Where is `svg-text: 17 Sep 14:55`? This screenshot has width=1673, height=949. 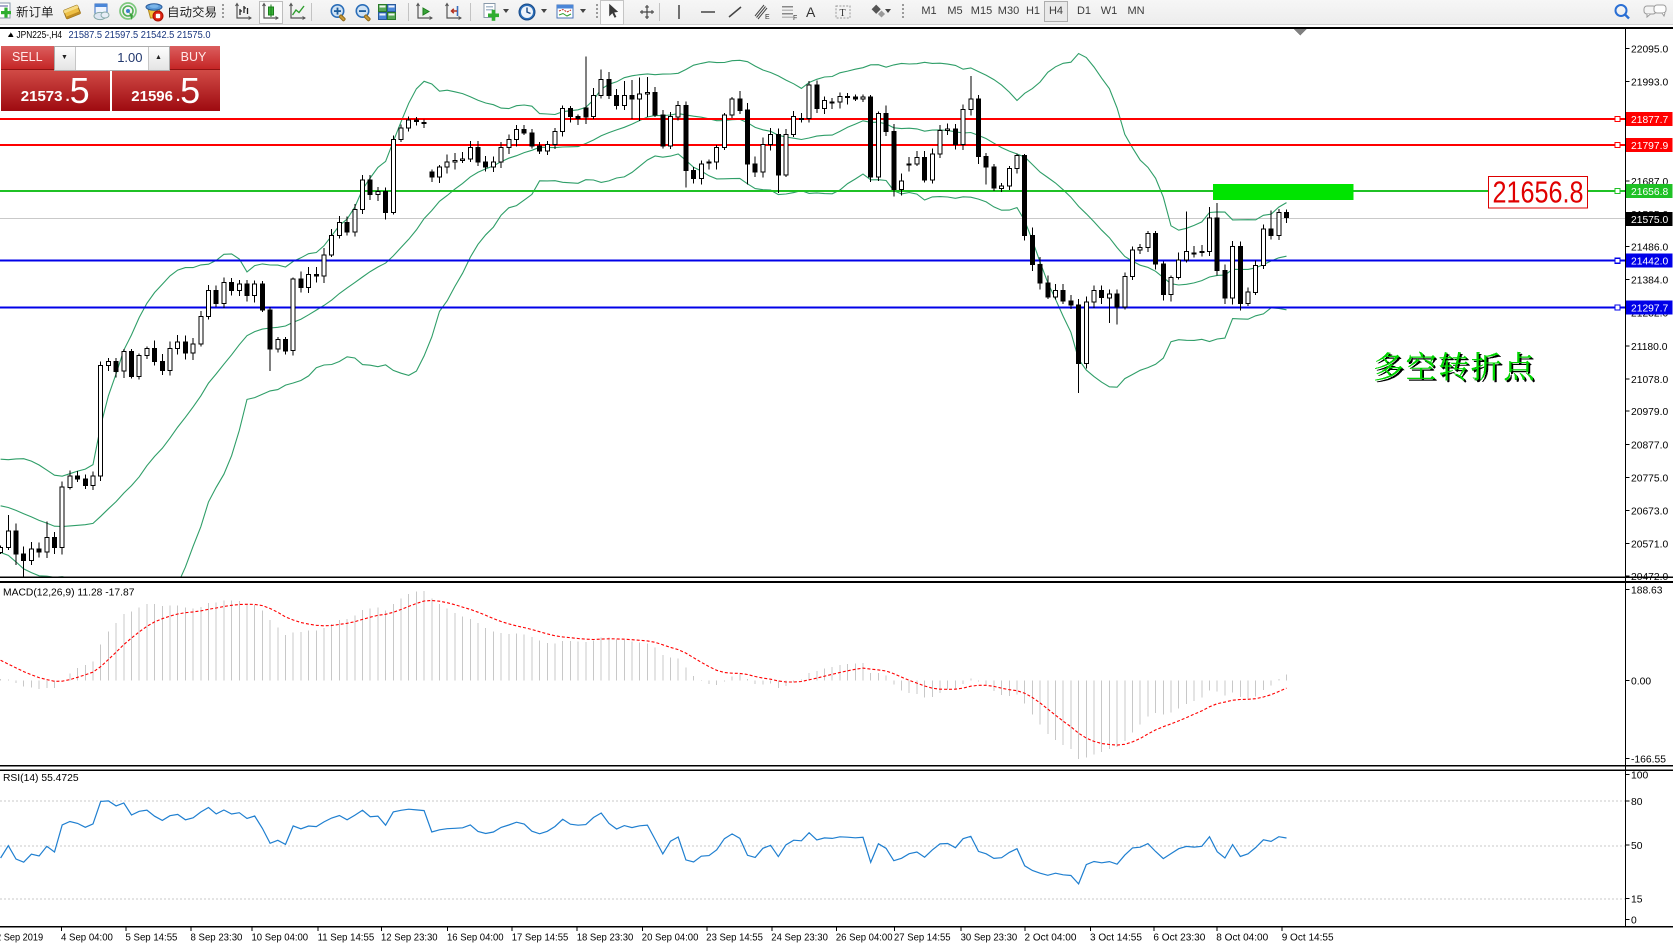
svg-text: 17 Sep 14:55 is located at coordinates (540, 938).